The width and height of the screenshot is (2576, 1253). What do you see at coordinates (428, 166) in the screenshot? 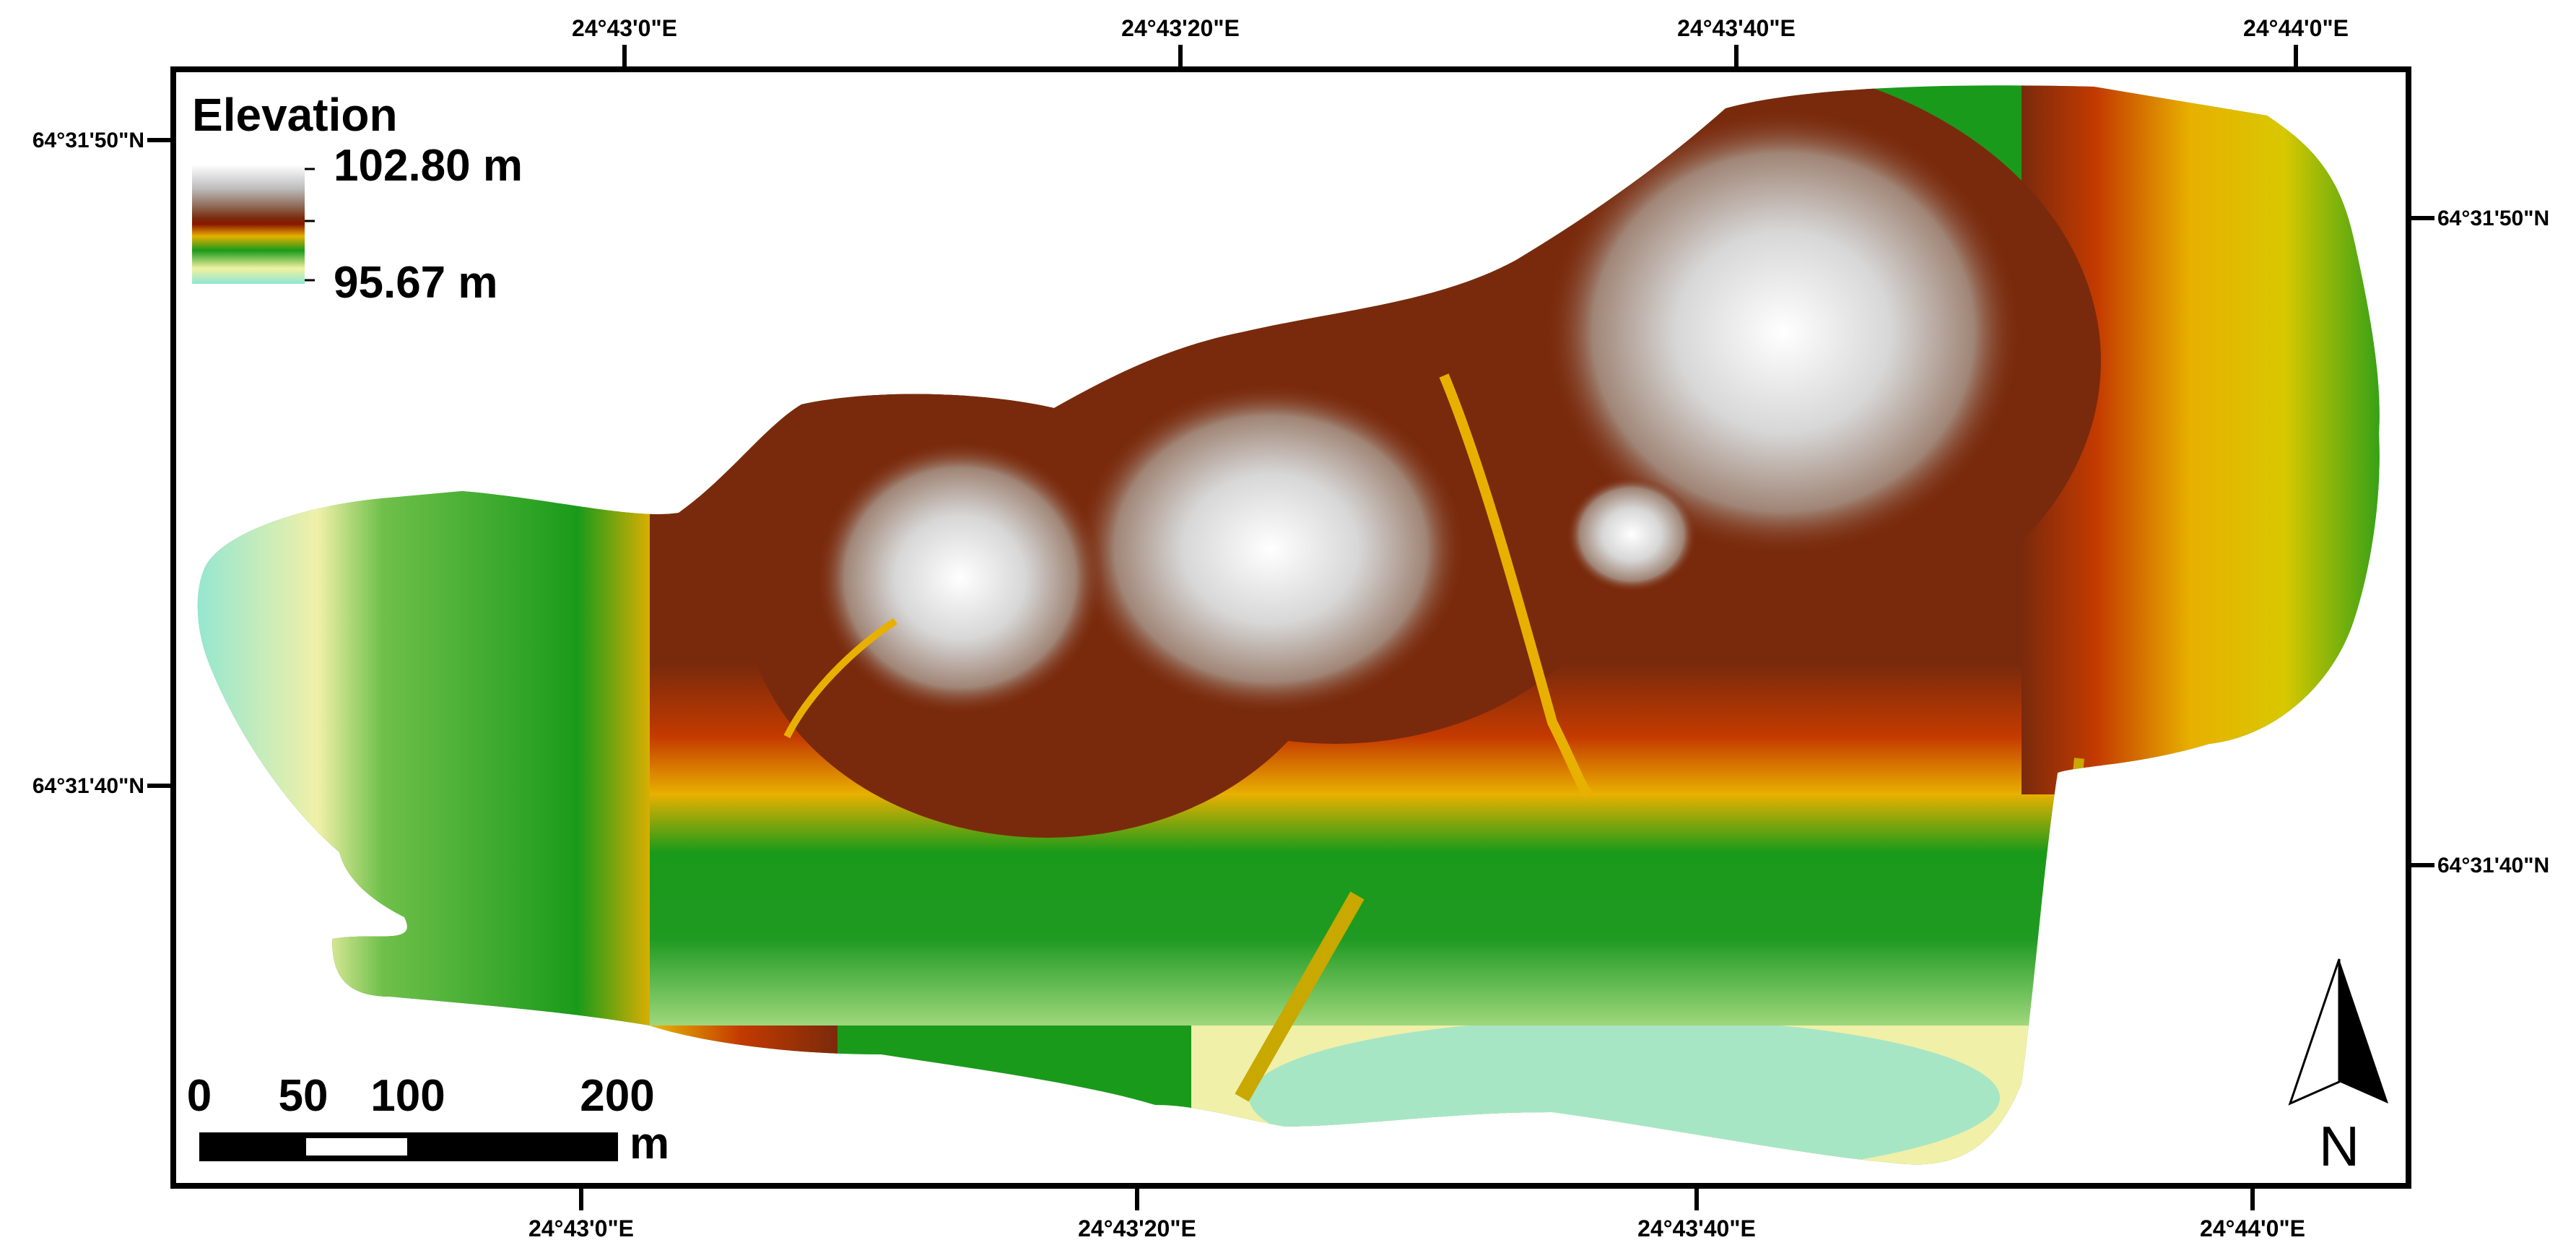
I see `legend-max-label: 102.80 m` at bounding box center [428, 166].